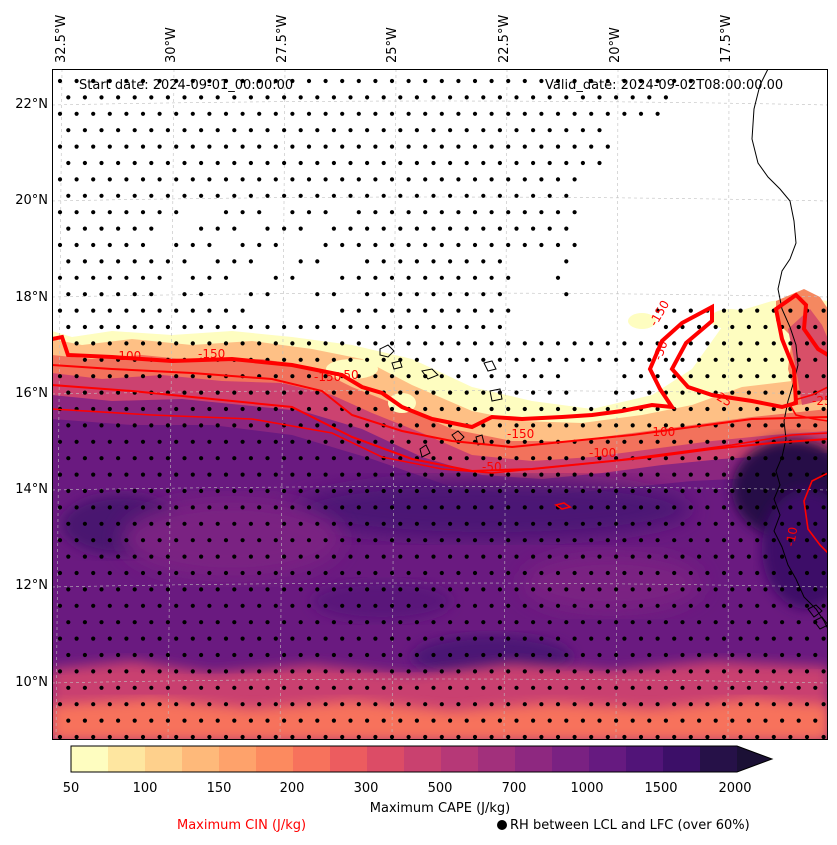  I want to click on colorbar-tick: 1500, so click(661, 788).